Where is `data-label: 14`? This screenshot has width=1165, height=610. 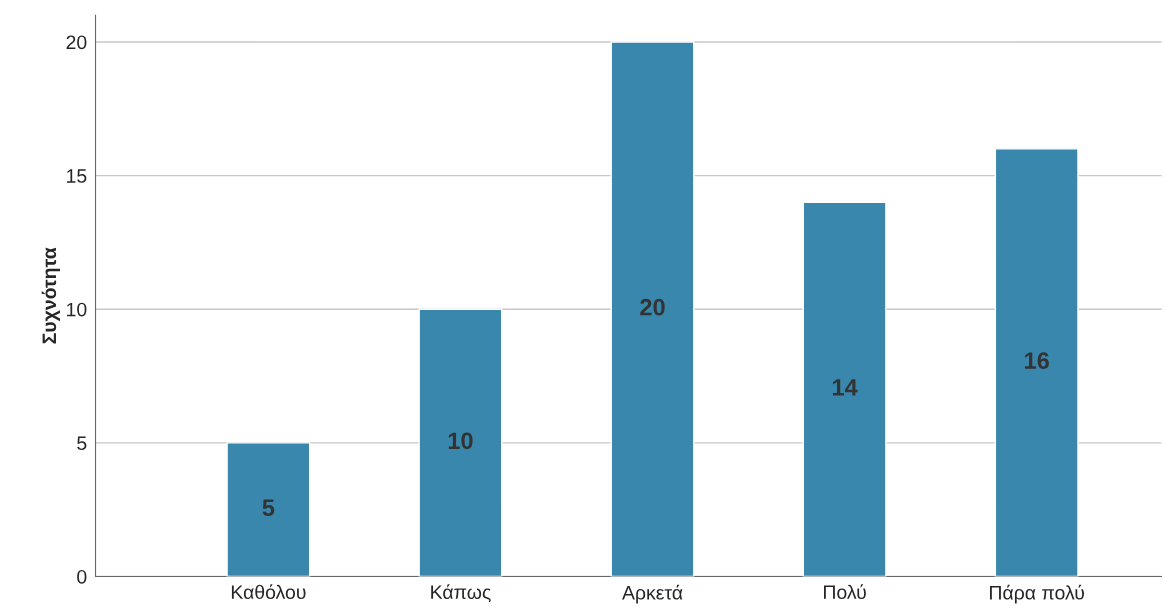
data-label: 14 is located at coordinates (845, 387).